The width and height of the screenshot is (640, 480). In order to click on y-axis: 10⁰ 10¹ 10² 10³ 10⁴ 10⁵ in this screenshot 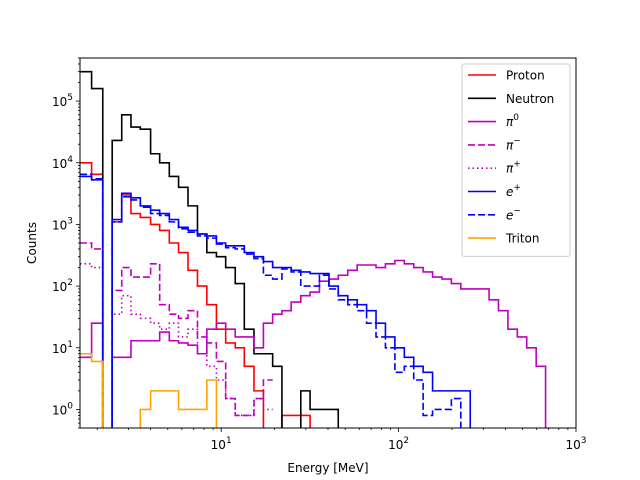, I will do `click(66, 243)`.